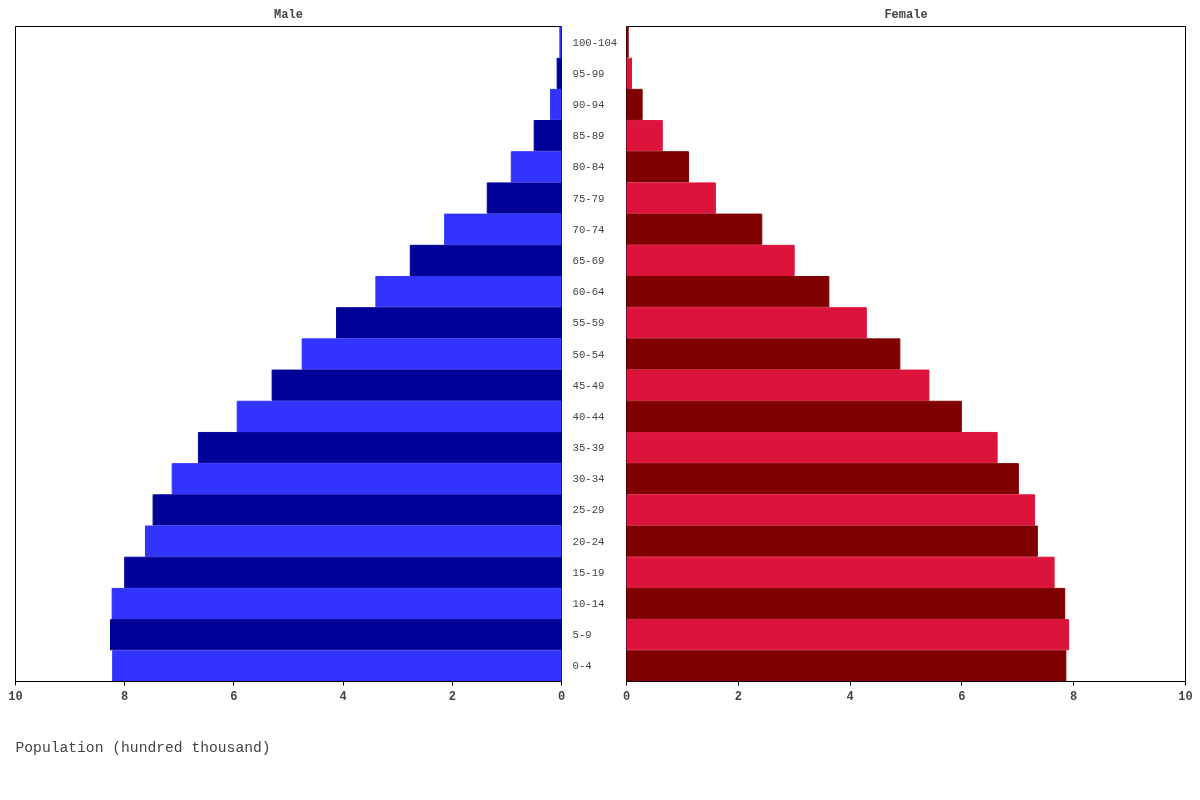 The height and width of the screenshot is (800, 1200). I want to click on y-tick-label: 5-9, so click(582, 635).